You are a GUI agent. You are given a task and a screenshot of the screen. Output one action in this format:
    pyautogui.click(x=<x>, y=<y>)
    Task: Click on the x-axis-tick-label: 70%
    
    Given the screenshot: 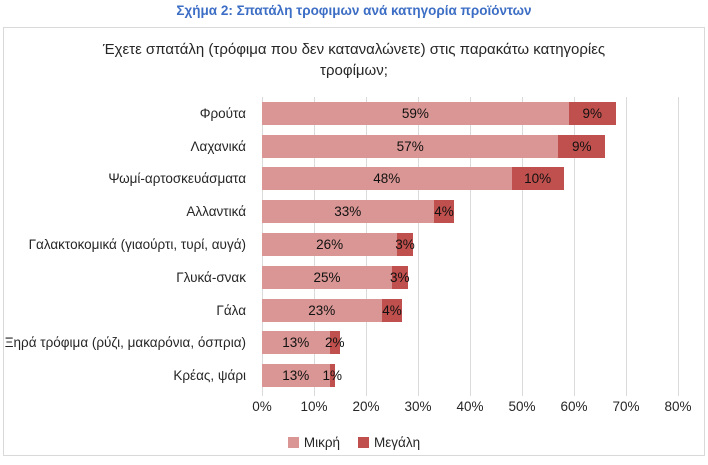 What is the action you would take?
    pyautogui.click(x=626, y=406)
    